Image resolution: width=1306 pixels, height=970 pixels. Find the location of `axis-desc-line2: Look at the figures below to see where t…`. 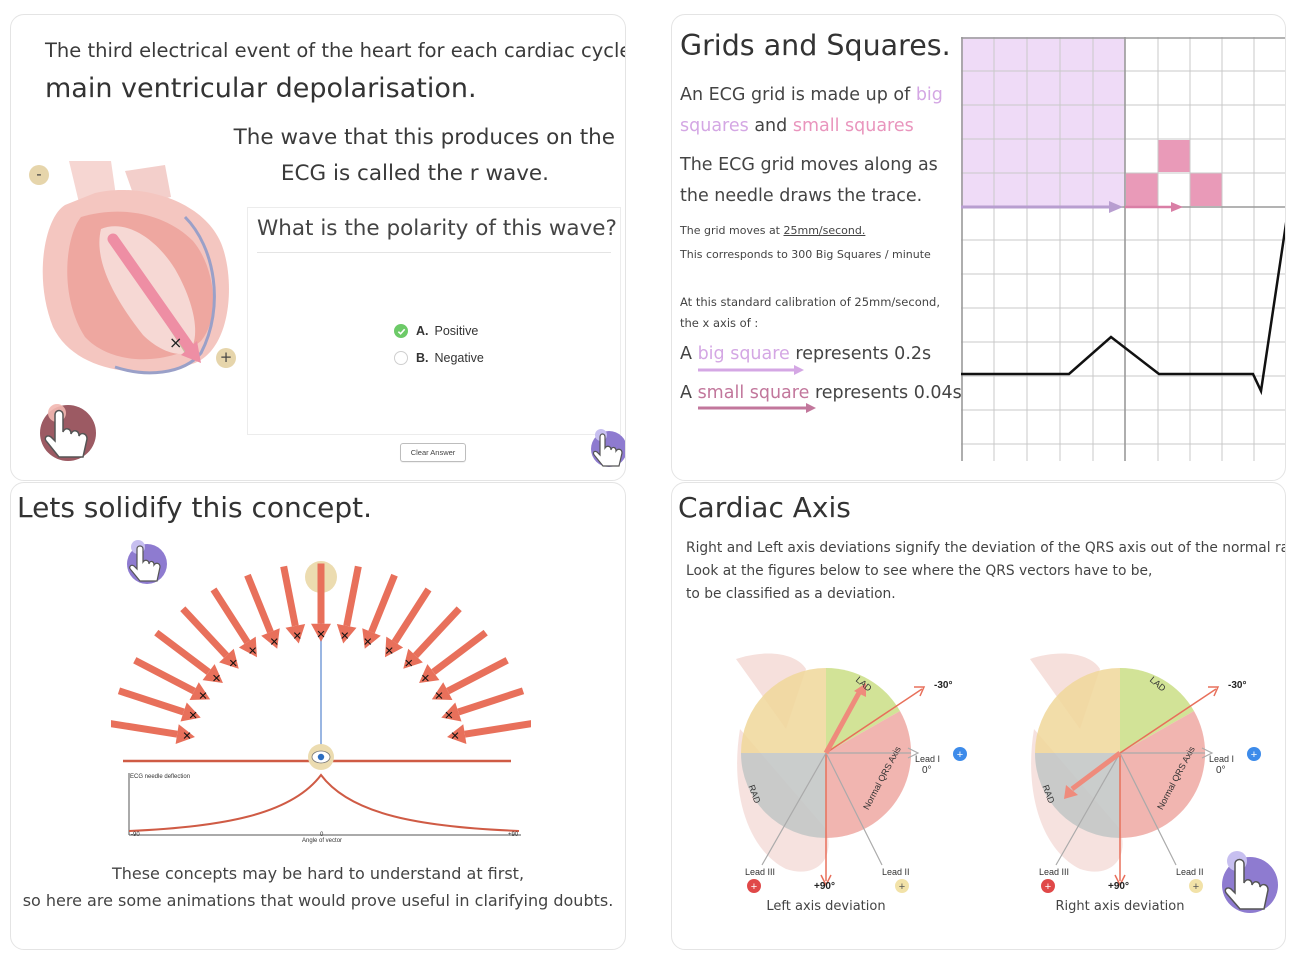

axis-desc-line2: Look at the figures below to see where t… is located at coordinates (919, 571).